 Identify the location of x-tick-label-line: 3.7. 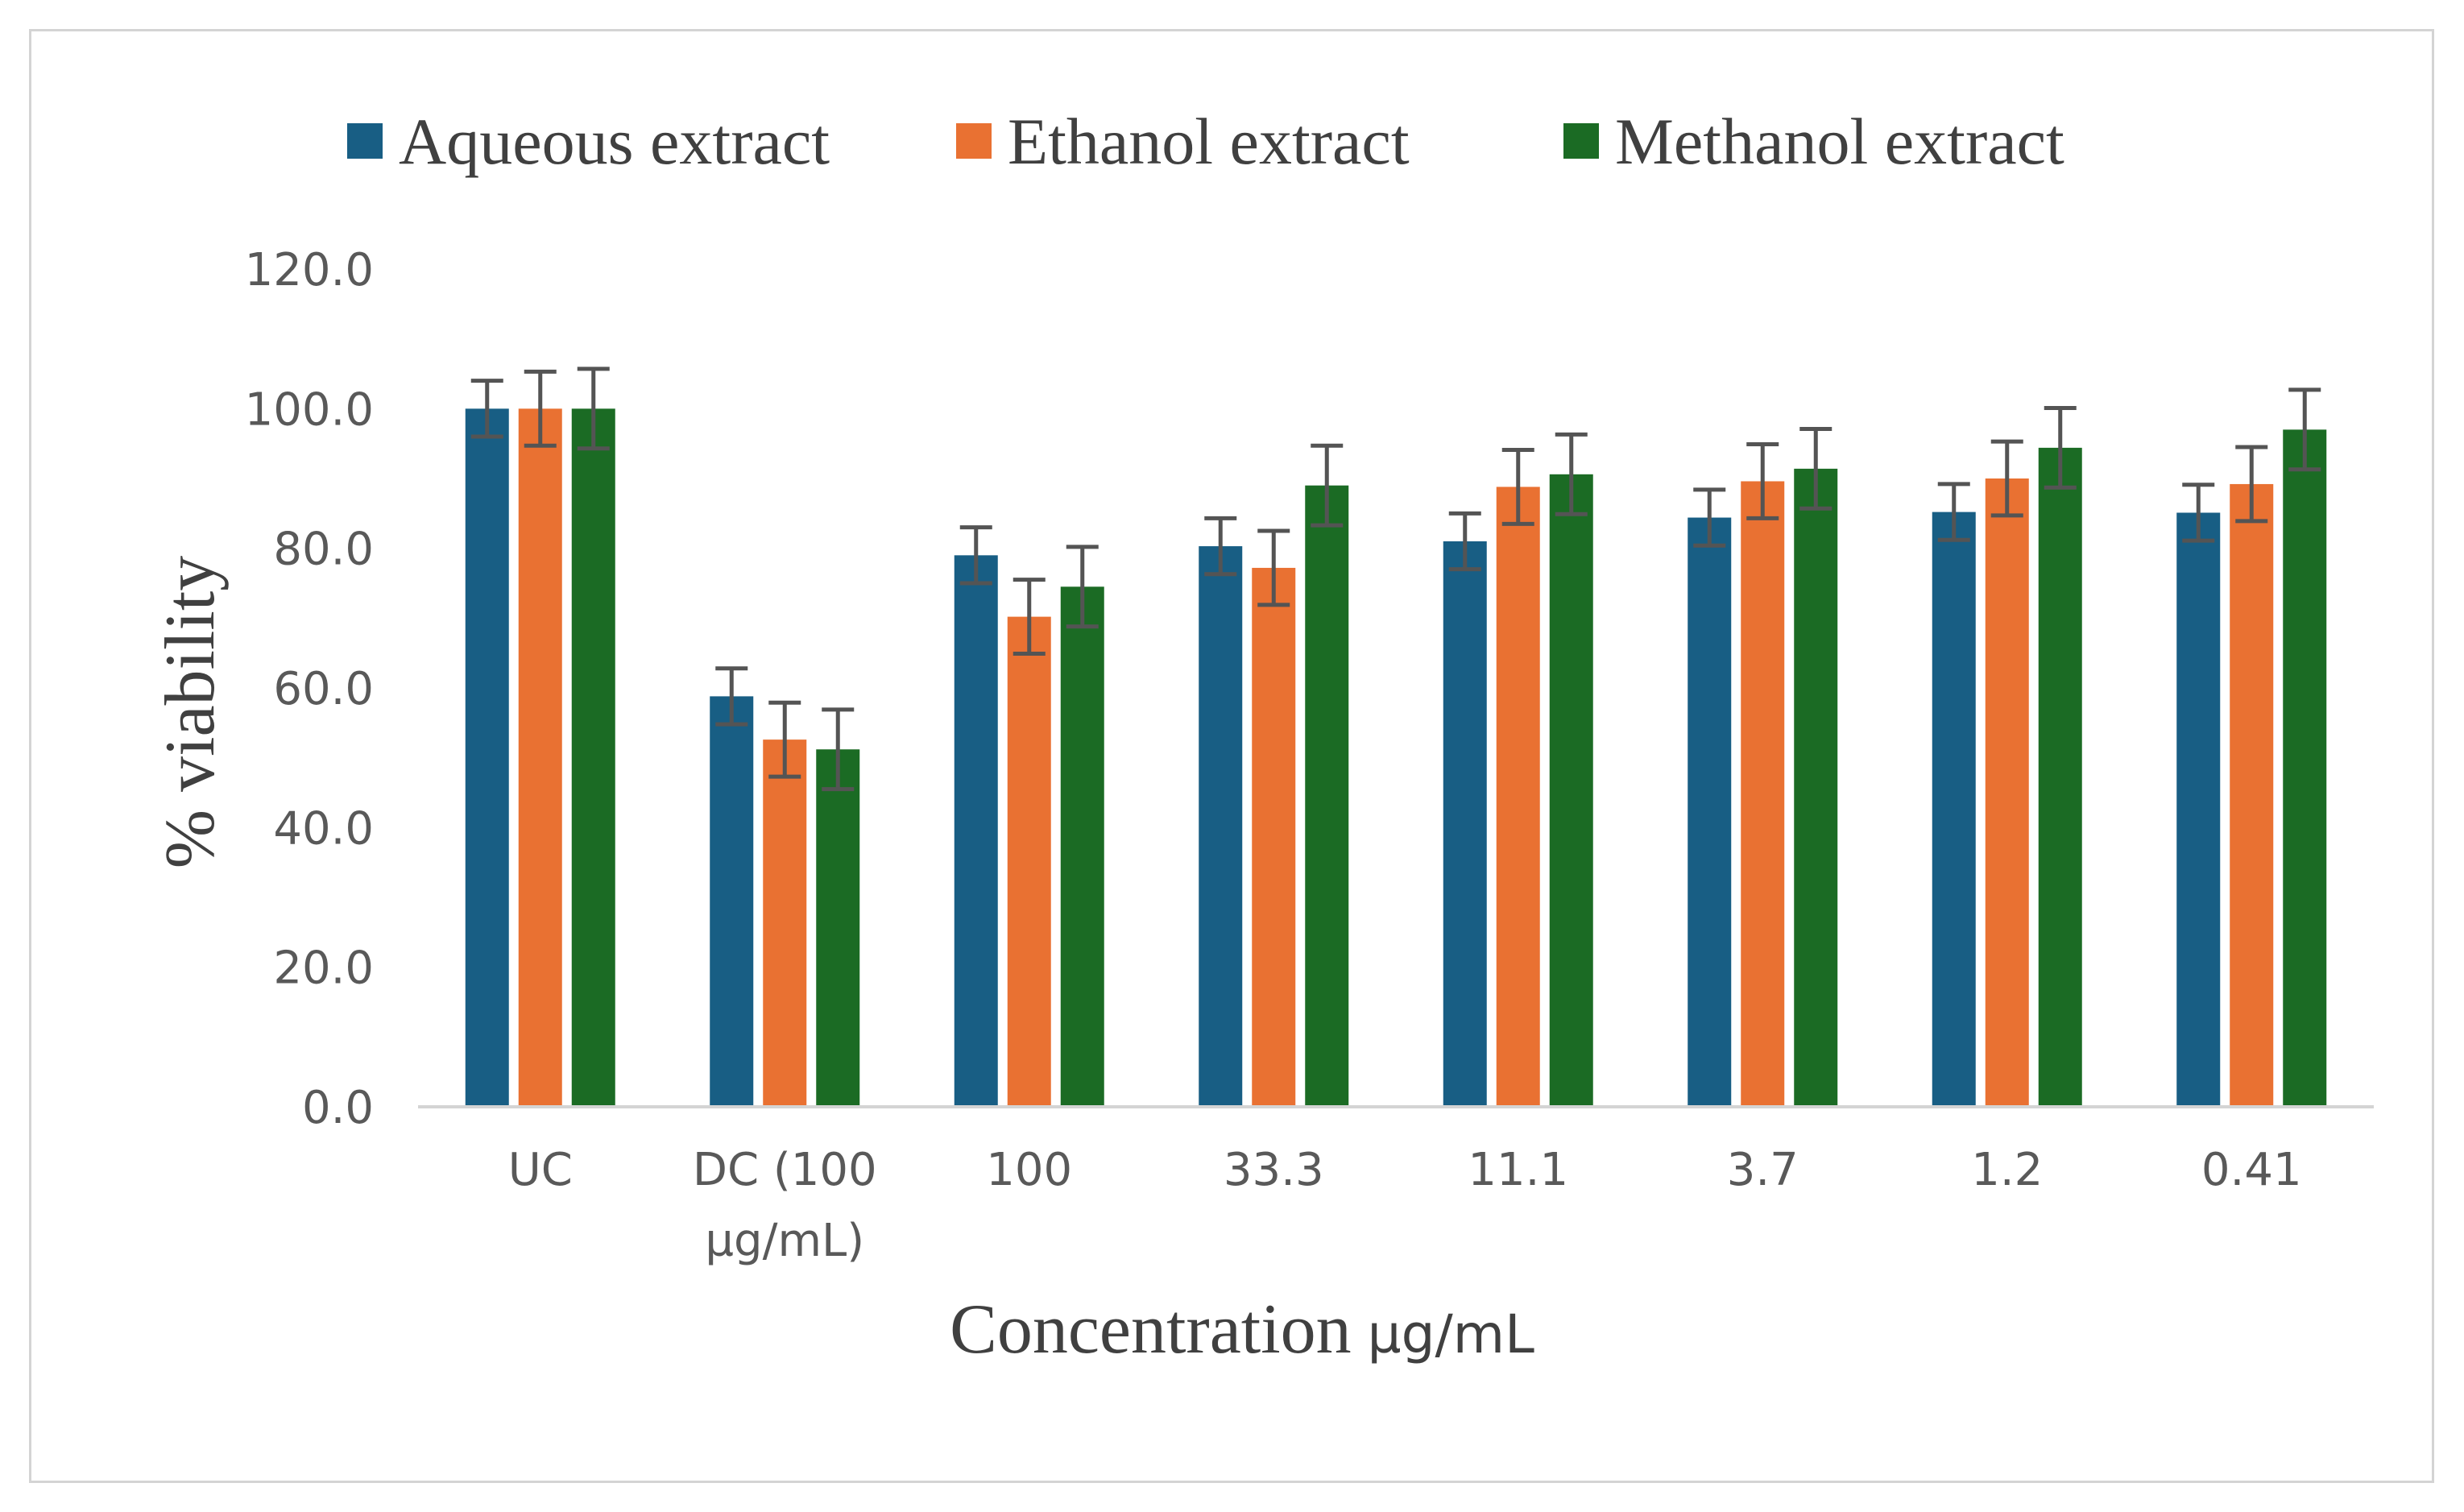
(1763, 1170).